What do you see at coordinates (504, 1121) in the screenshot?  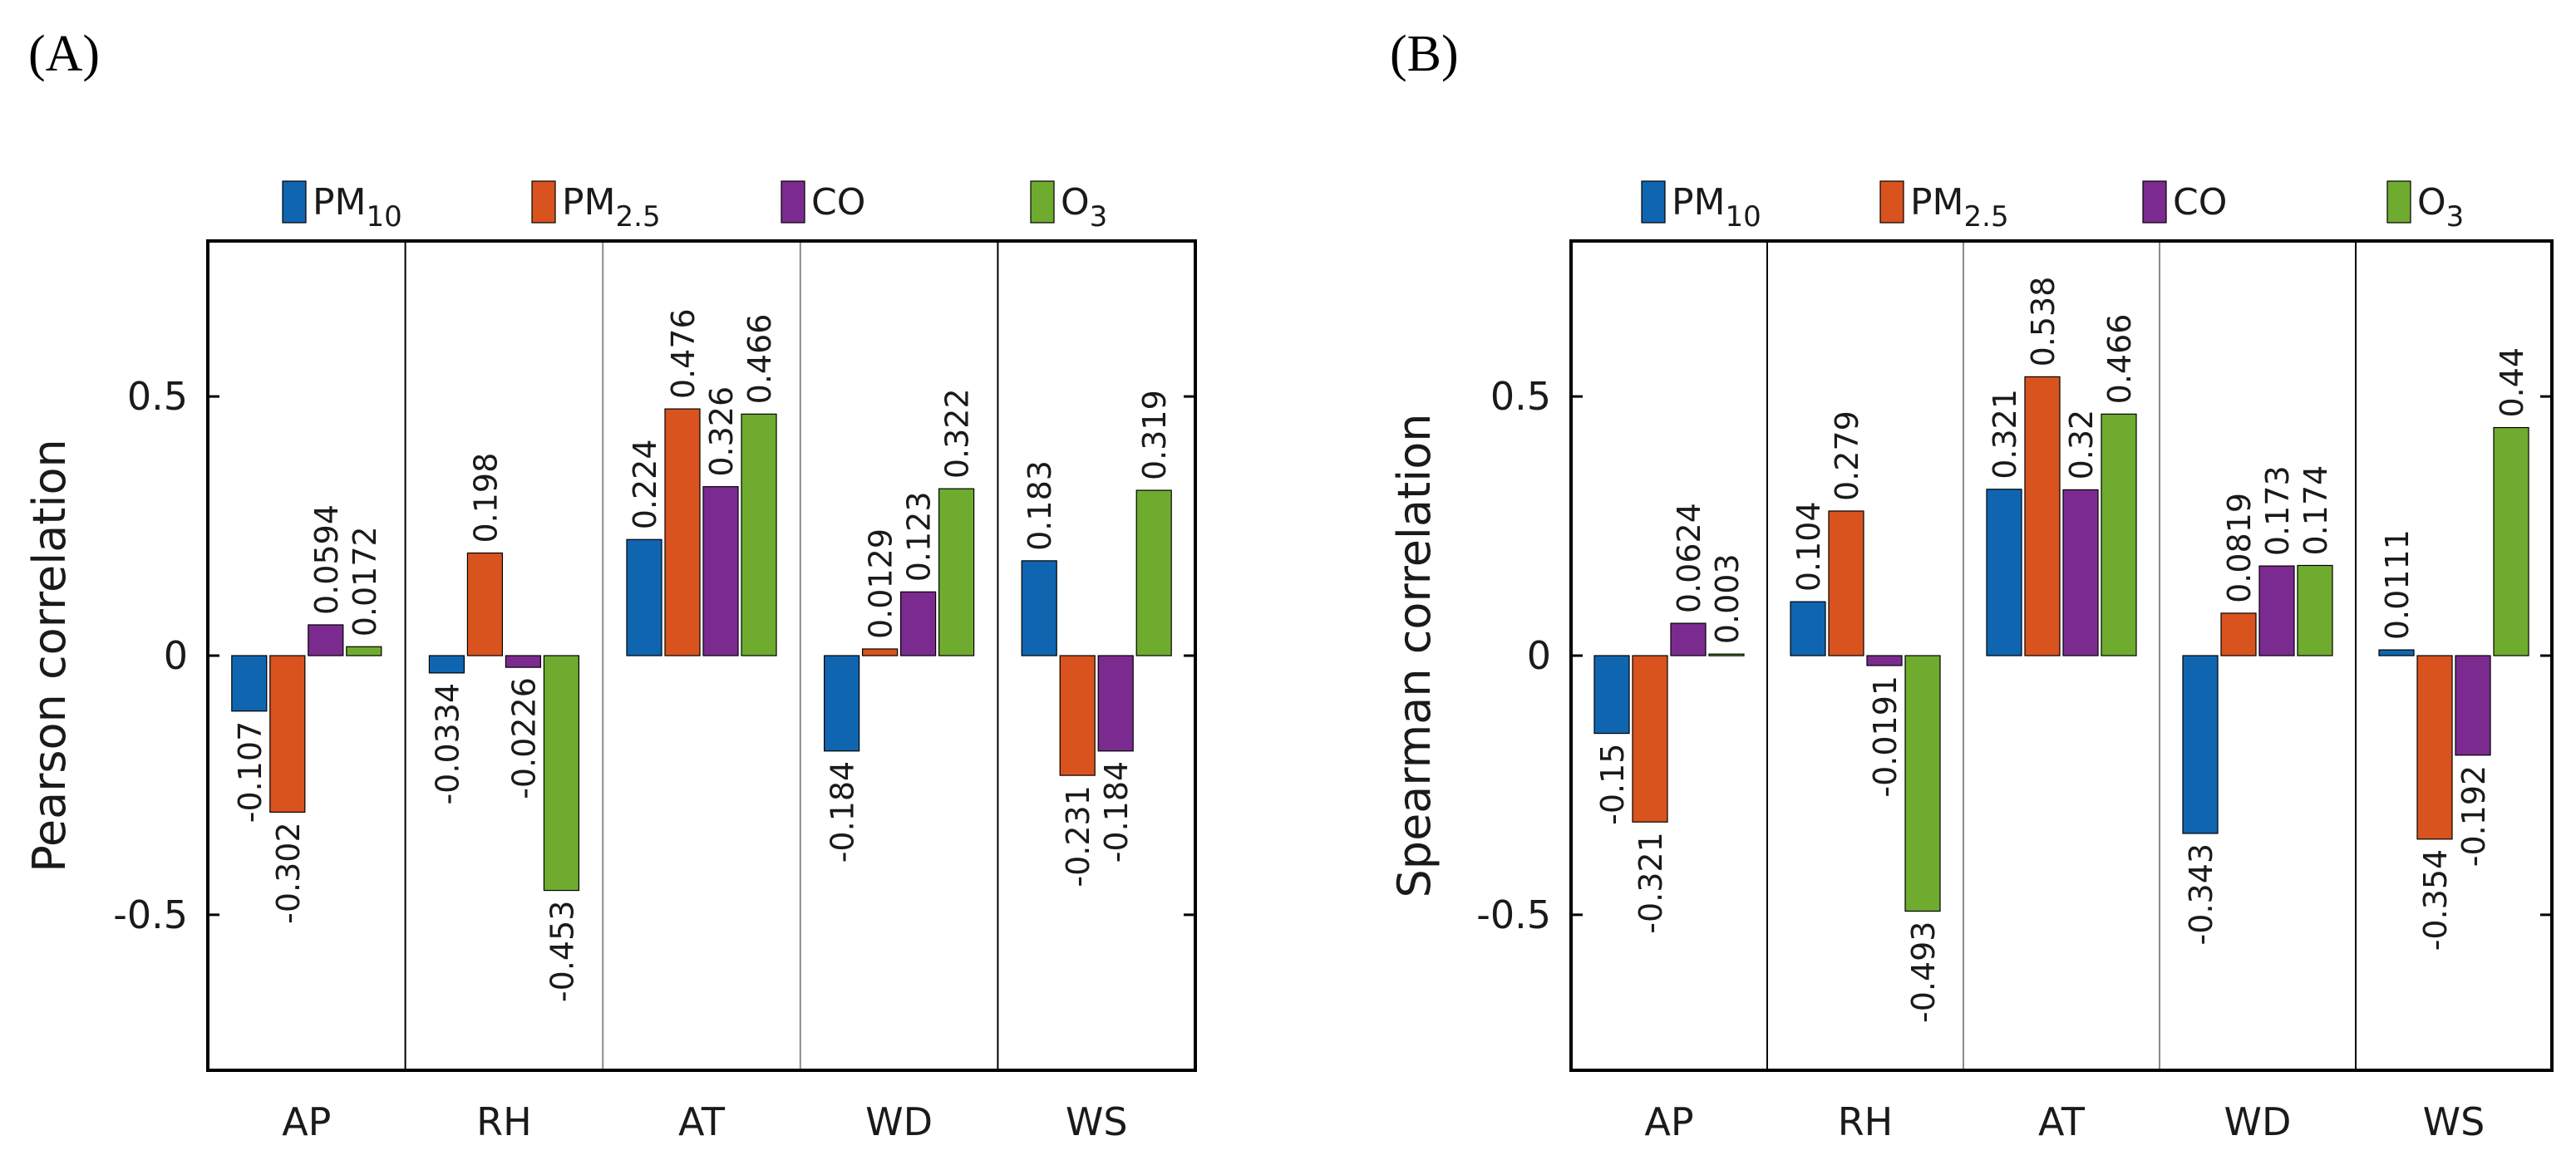 I see `panel-a-x-category-label: RH` at bounding box center [504, 1121].